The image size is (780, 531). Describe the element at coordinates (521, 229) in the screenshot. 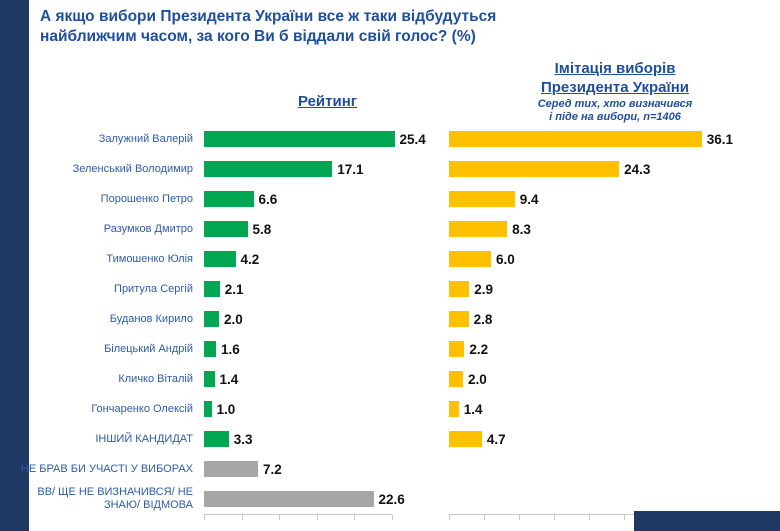

I see `imitation-value: 8.3` at that location.